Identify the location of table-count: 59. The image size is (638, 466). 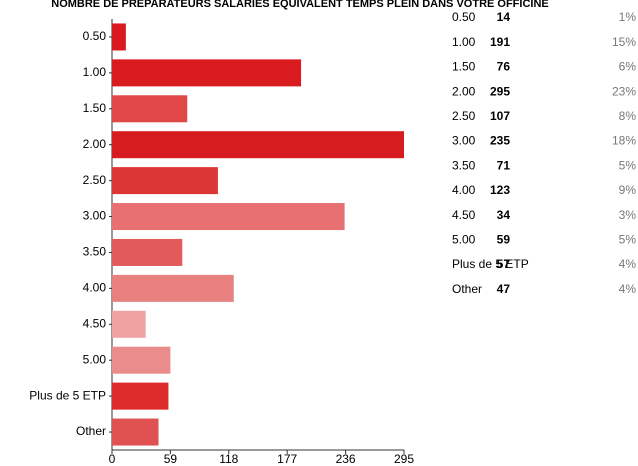
(504, 239).